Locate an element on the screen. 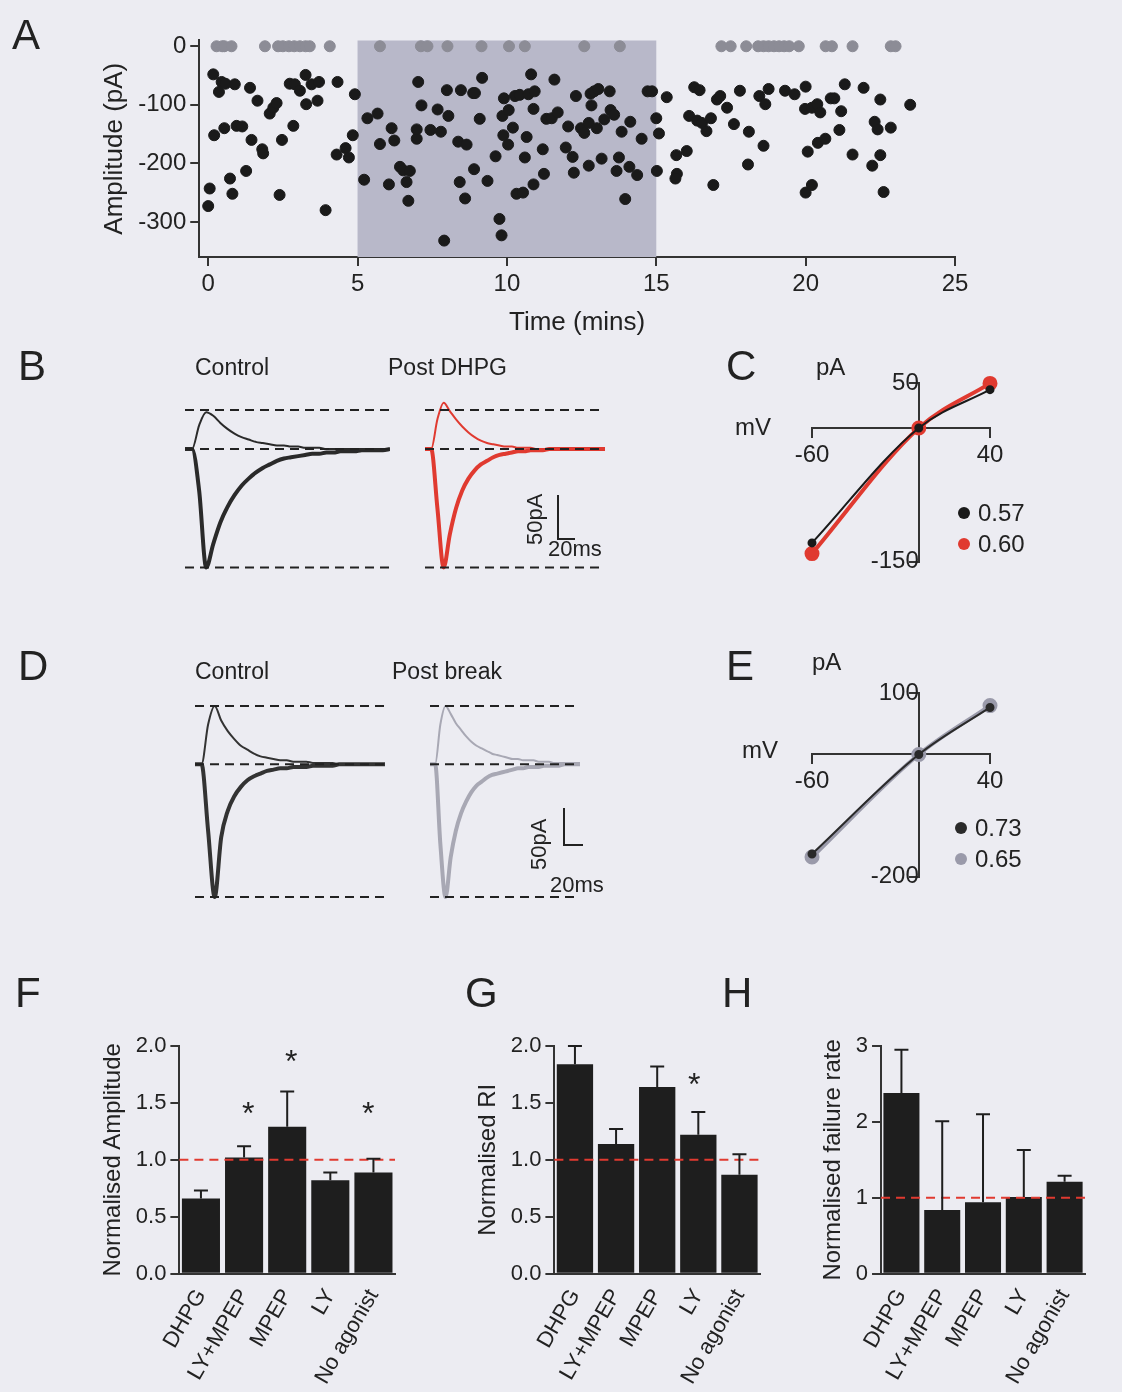  y-tick-label: 50 is located at coordinates (905, 382).